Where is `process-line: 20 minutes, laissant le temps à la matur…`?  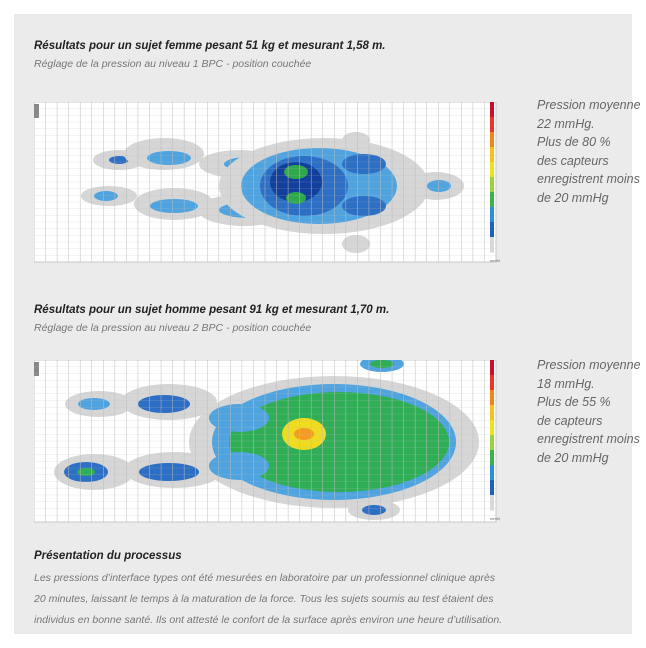
process-line: 20 minutes, laissant le temps à la matur… is located at coordinates (264, 599).